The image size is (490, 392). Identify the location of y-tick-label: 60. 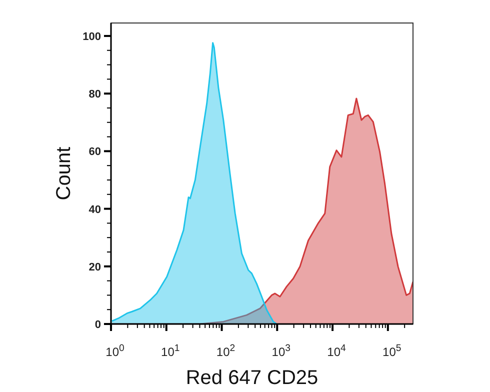
(94, 152).